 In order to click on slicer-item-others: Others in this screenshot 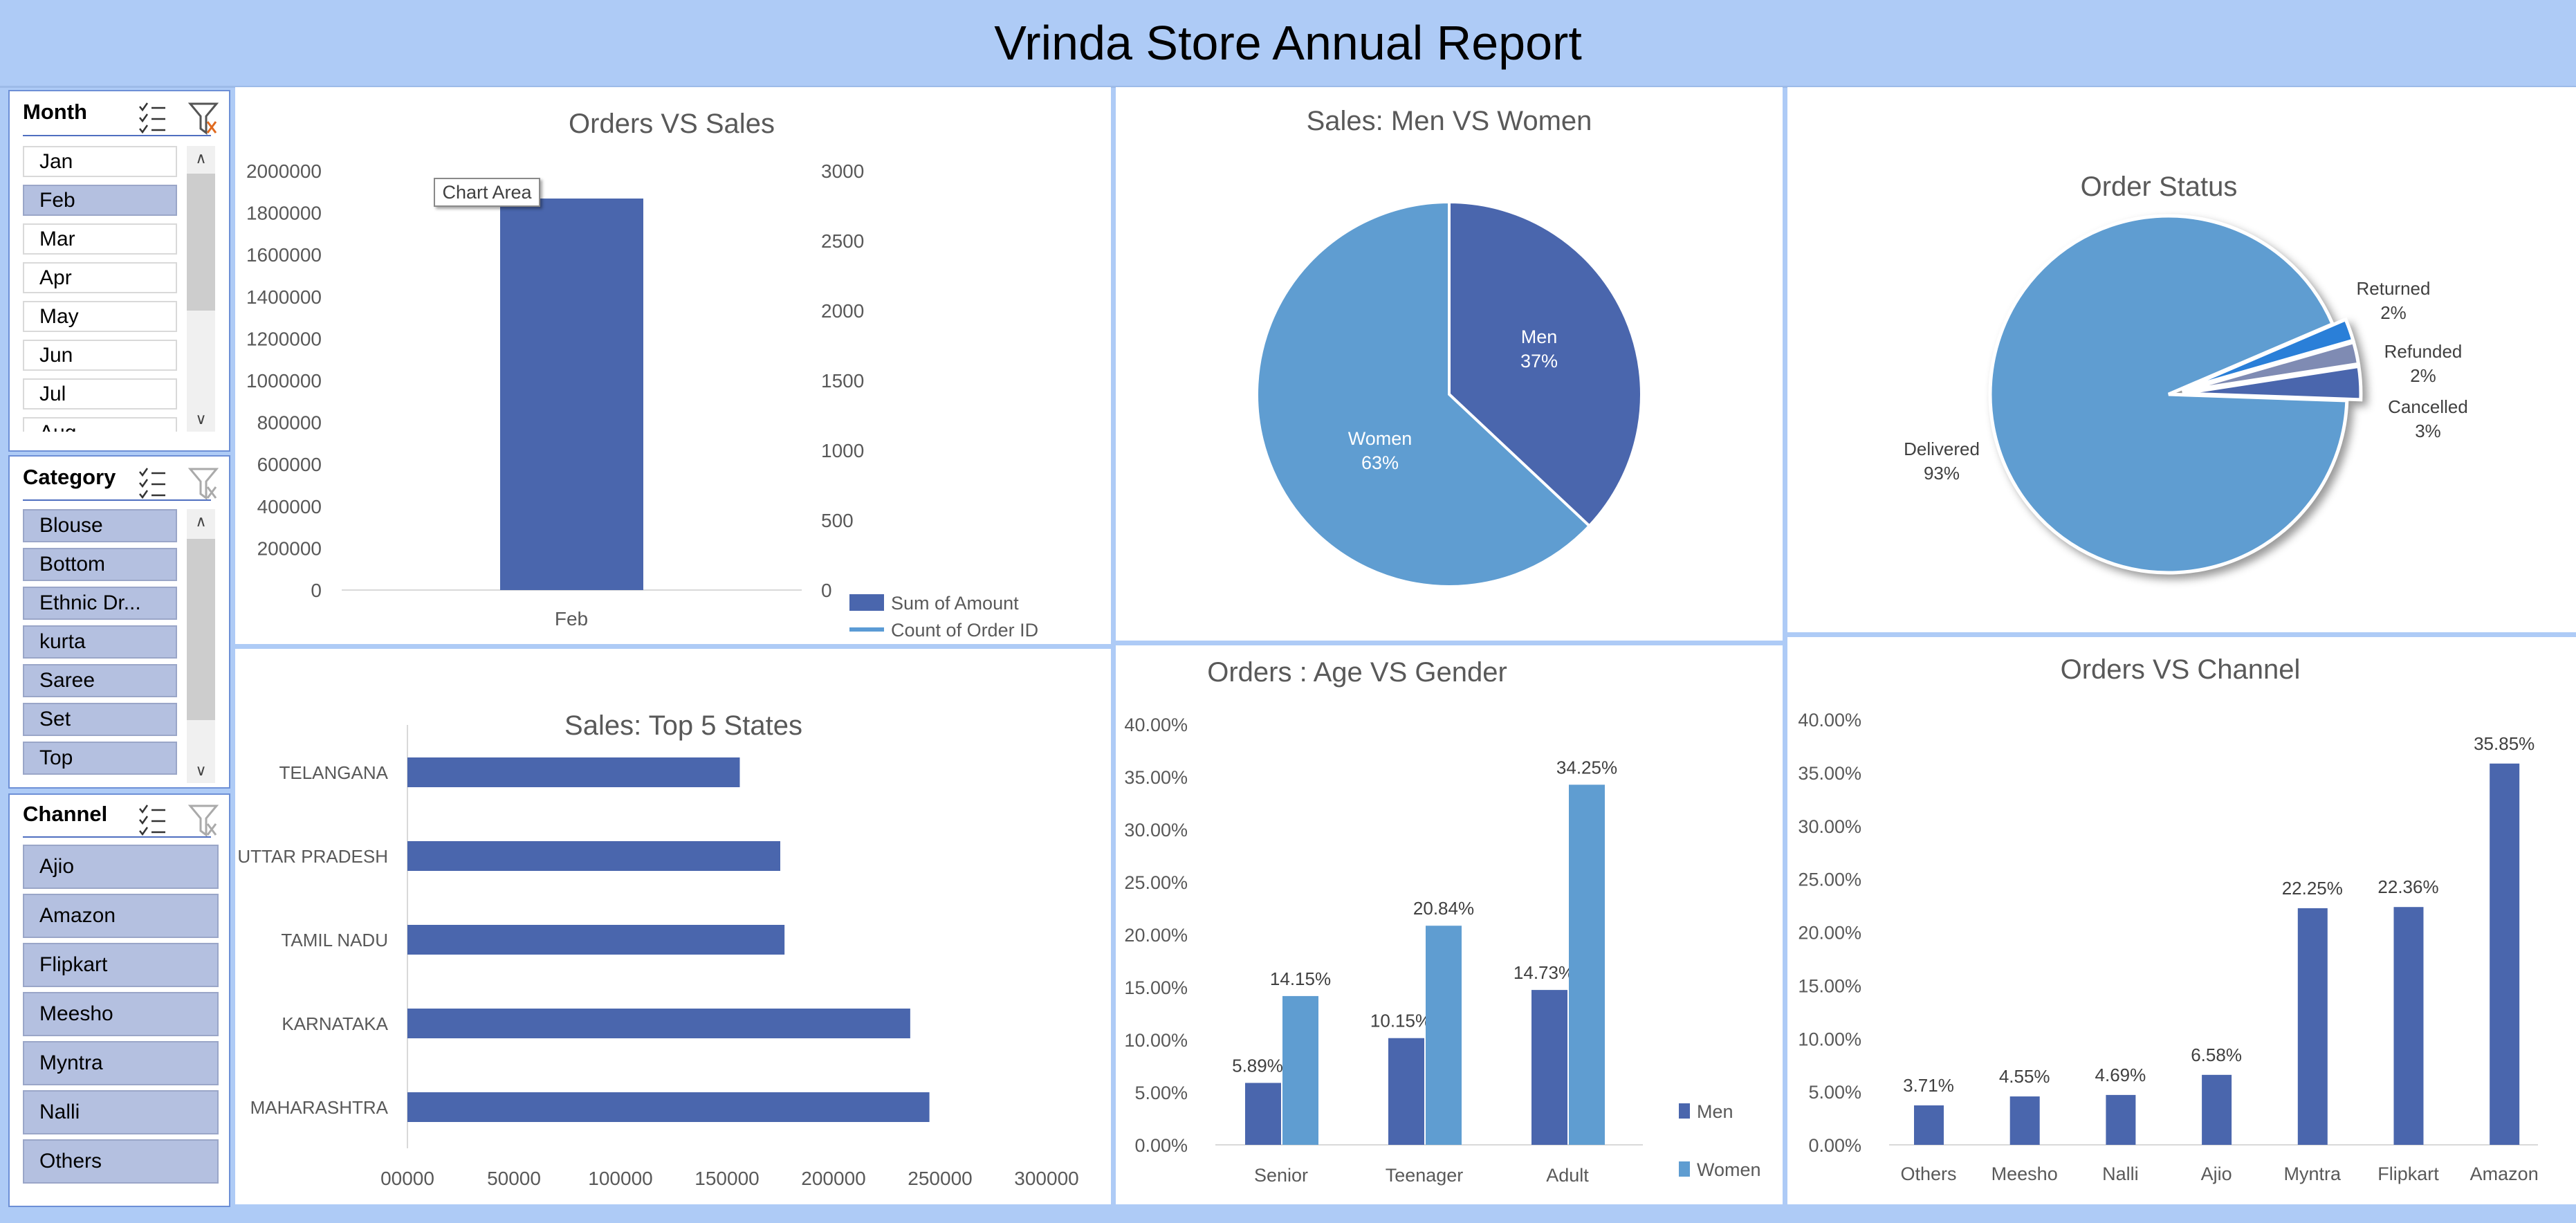, I will do `click(121, 1161)`.